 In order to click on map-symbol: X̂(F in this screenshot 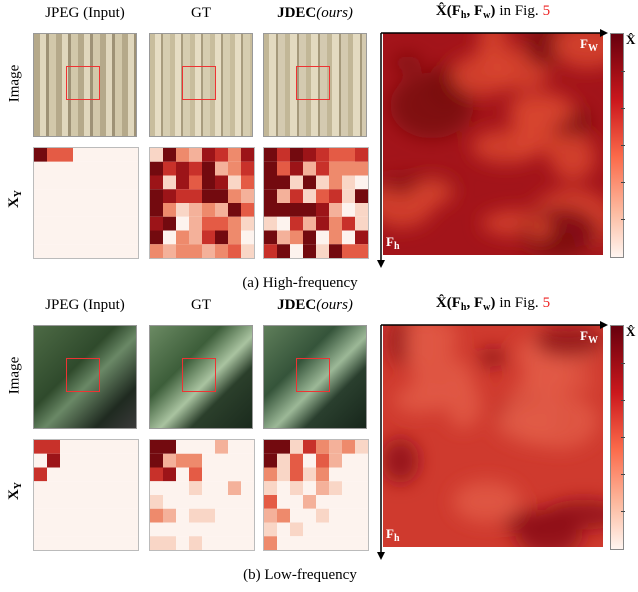, I will do `click(448, 303)`.